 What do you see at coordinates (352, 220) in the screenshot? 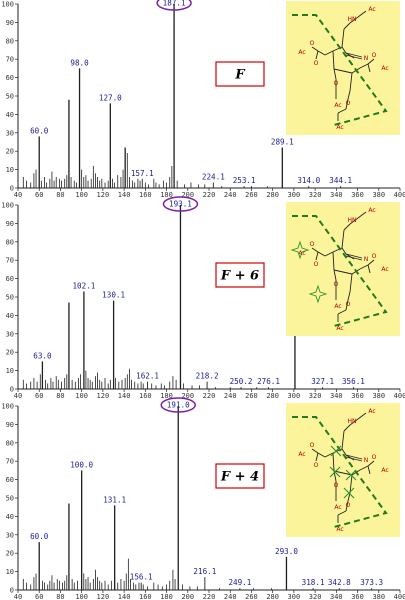
I see `atom-hn: HN` at bounding box center [352, 220].